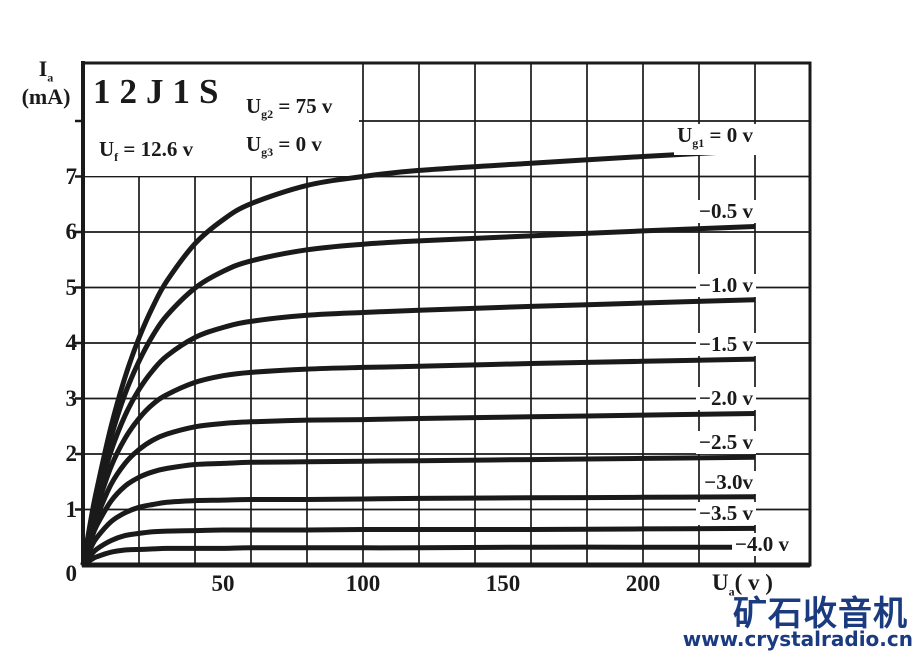  Describe the element at coordinates (726, 211) in the screenshot. I see `curve-label-1: −0.5 v` at that location.